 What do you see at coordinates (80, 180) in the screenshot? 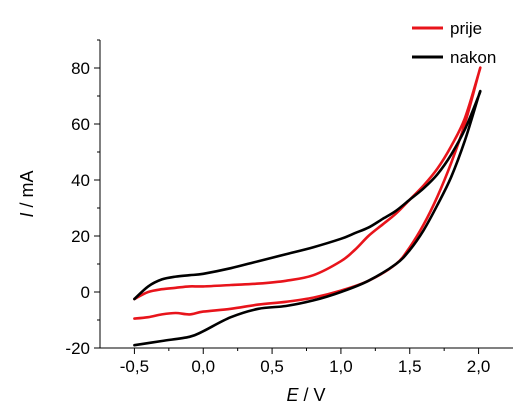
I see `y-tick-label: 40` at bounding box center [80, 180].